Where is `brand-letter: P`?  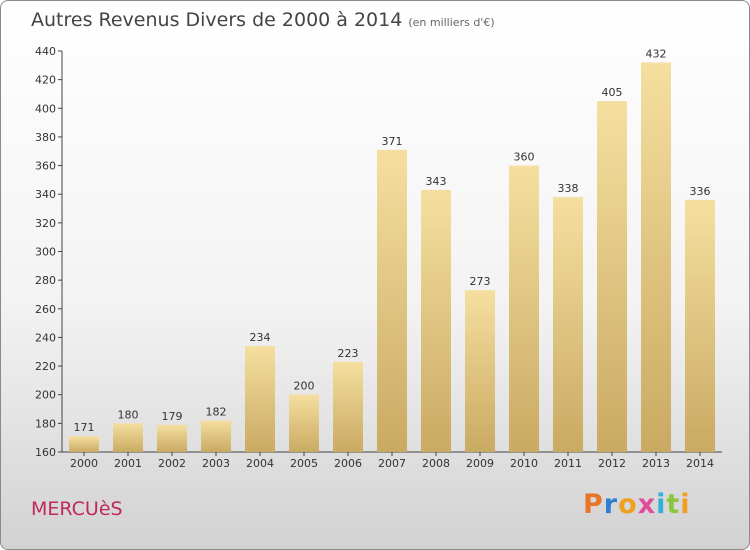 brand-letter: P is located at coordinates (593, 504).